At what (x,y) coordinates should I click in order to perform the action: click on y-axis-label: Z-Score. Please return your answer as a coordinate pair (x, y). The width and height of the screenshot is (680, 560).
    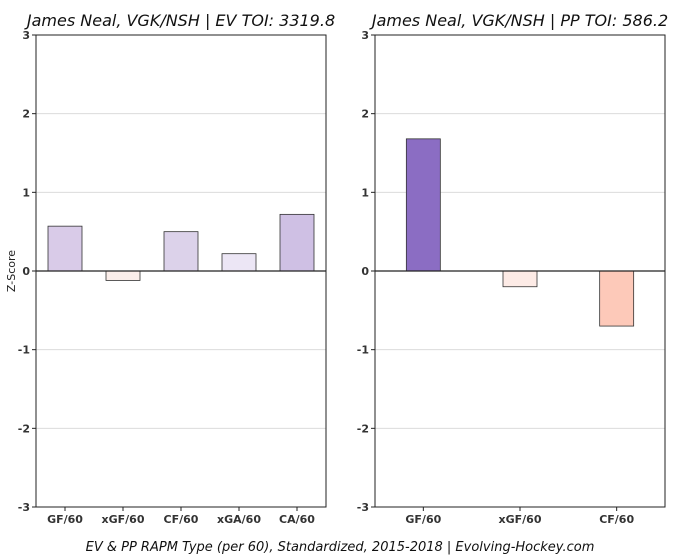
    Looking at the image, I should click on (11, 271).